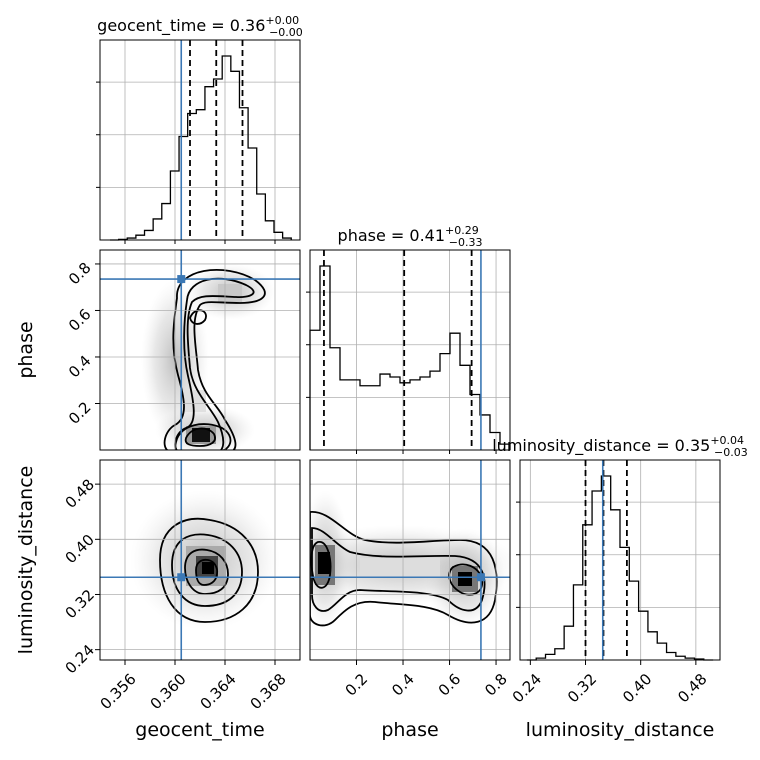  I want to click on x-tick-label-geocent_time: 0.364, so click(218, 691).